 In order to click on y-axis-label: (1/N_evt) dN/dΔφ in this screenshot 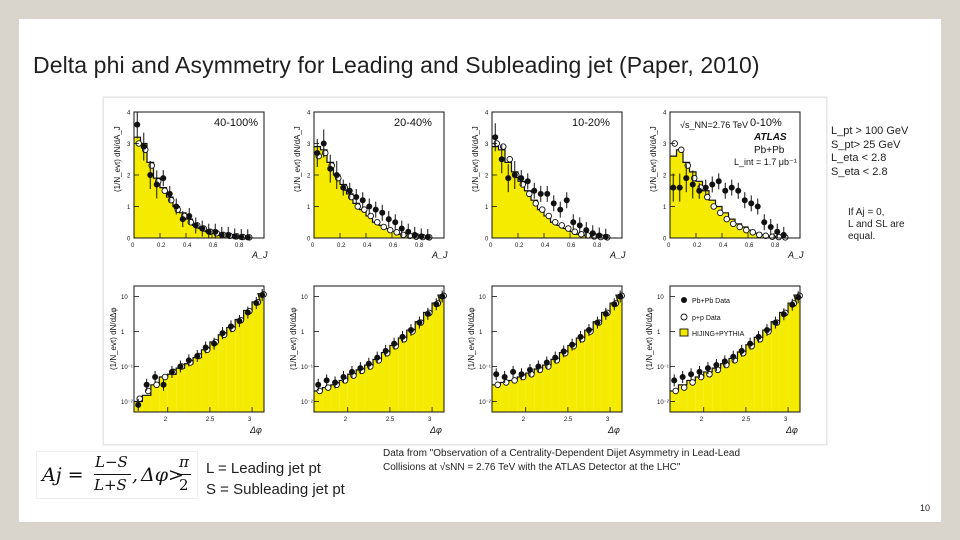, I will do `click(649, 338)`.